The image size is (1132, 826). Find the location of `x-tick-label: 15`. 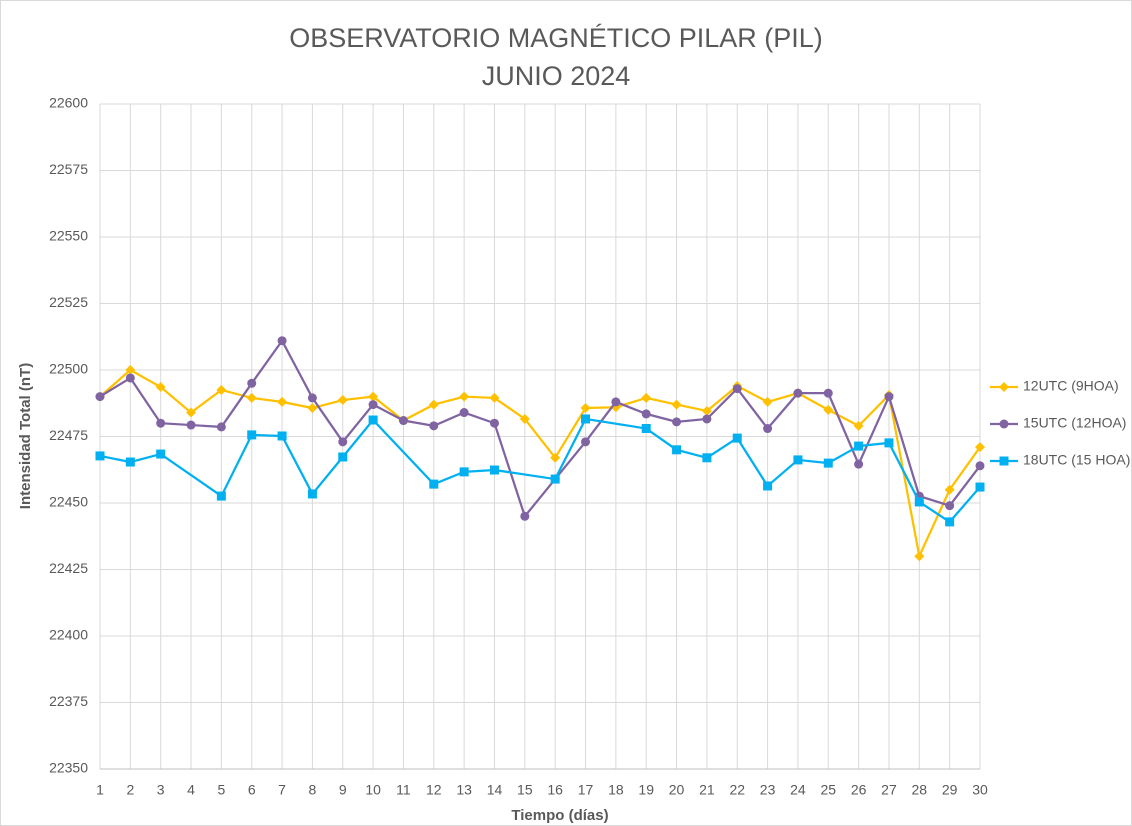

x-tick-label: 15 is located at coordinates (525, 790).